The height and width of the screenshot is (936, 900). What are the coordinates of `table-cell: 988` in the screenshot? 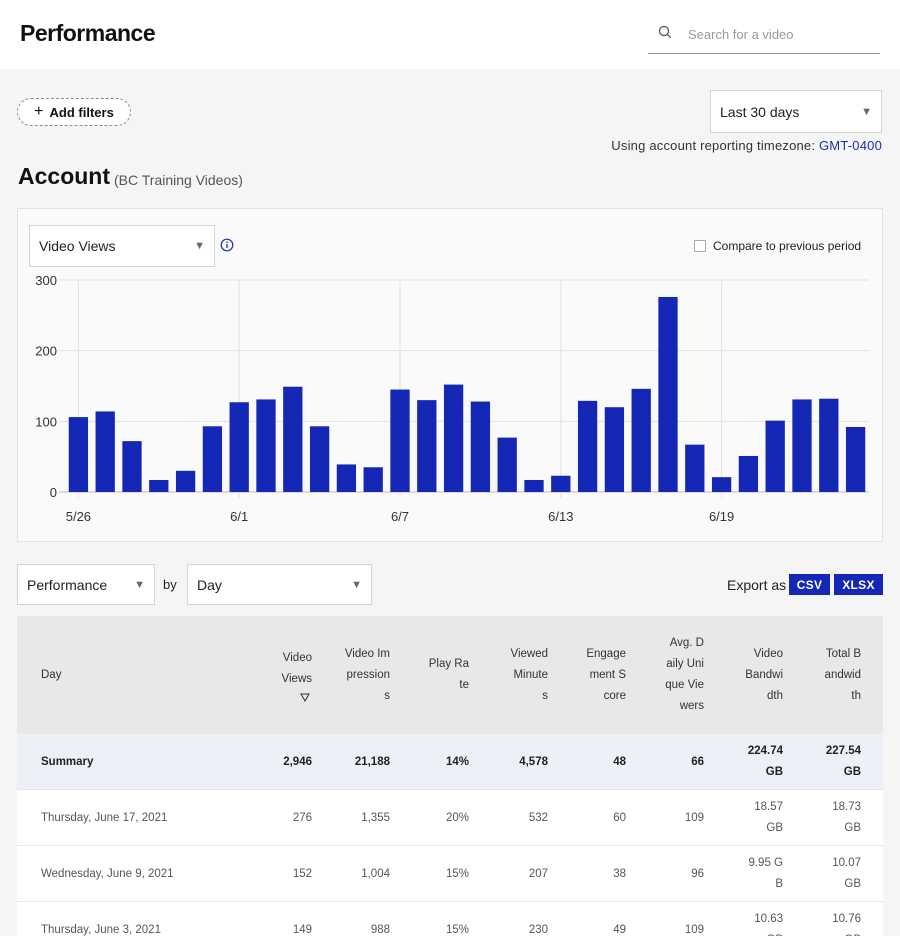 It's located at (380, 929).